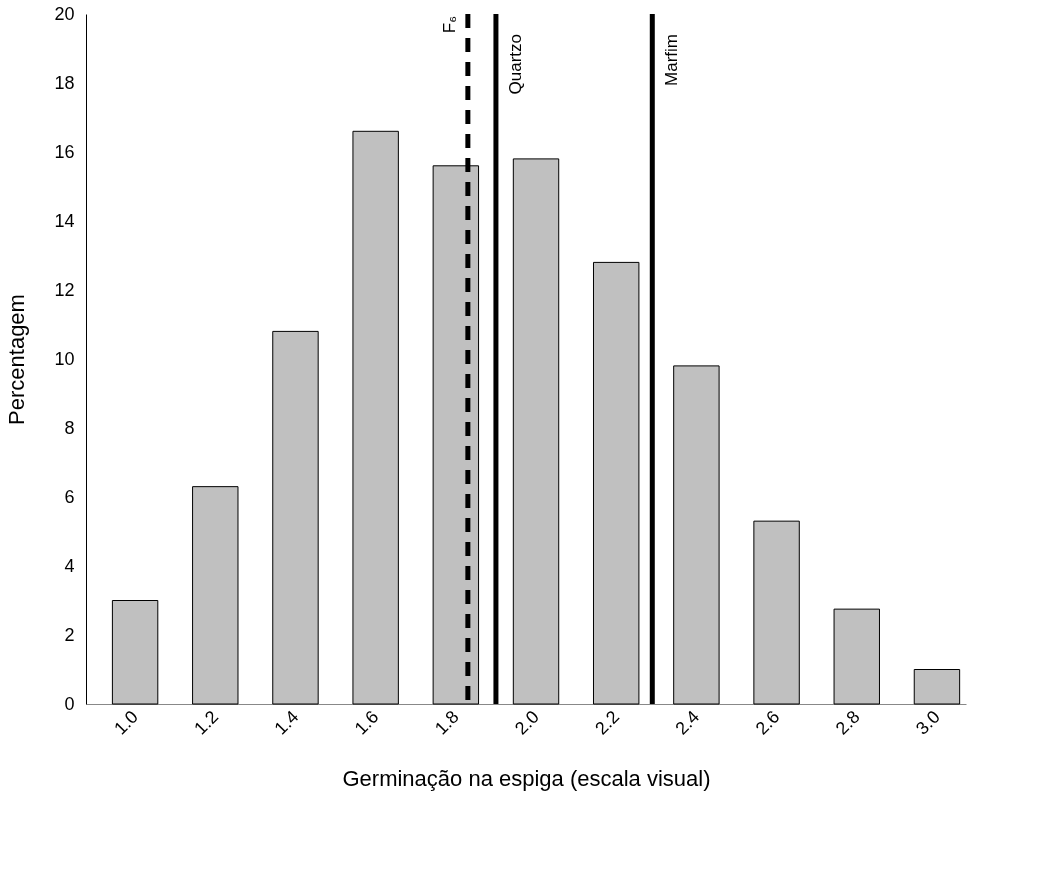  What do you see at coordinates (927, 722) in the screenshot?
I see `x-tick-label: 3.0` at bounding box center [927, 722].